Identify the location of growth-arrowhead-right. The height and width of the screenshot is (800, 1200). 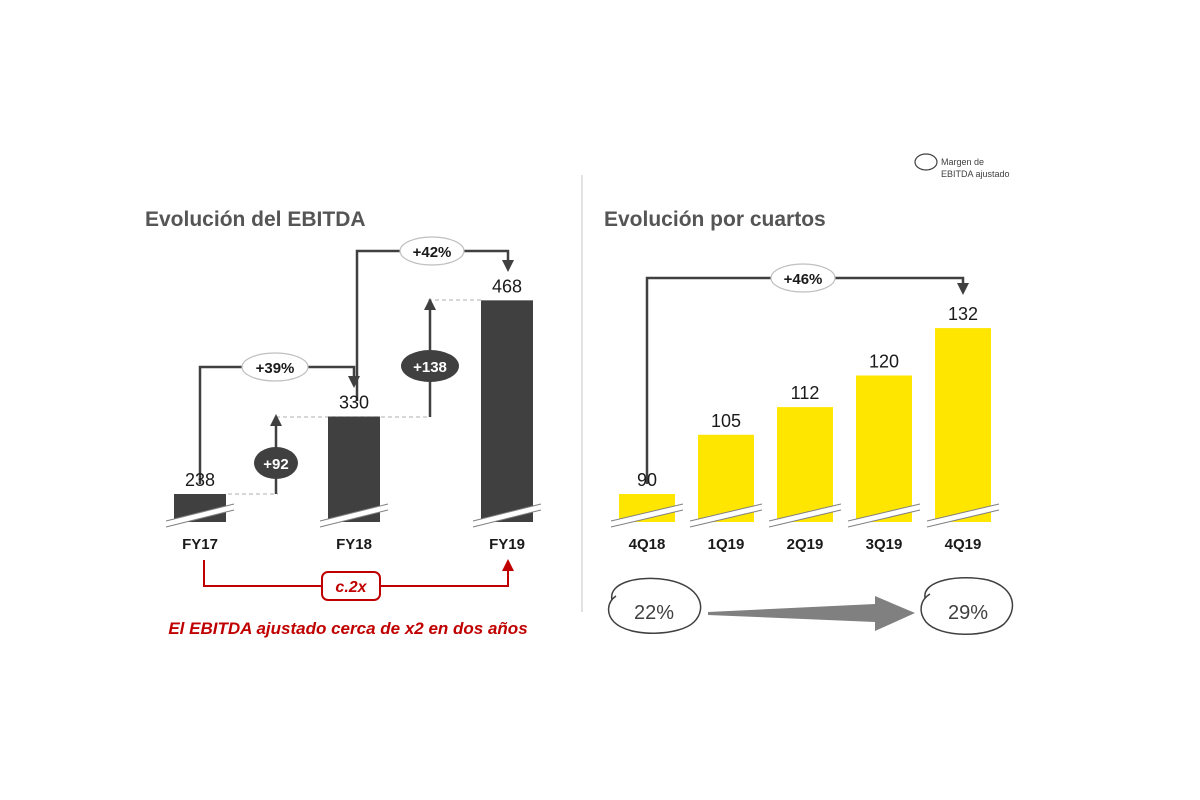
(963, 289).